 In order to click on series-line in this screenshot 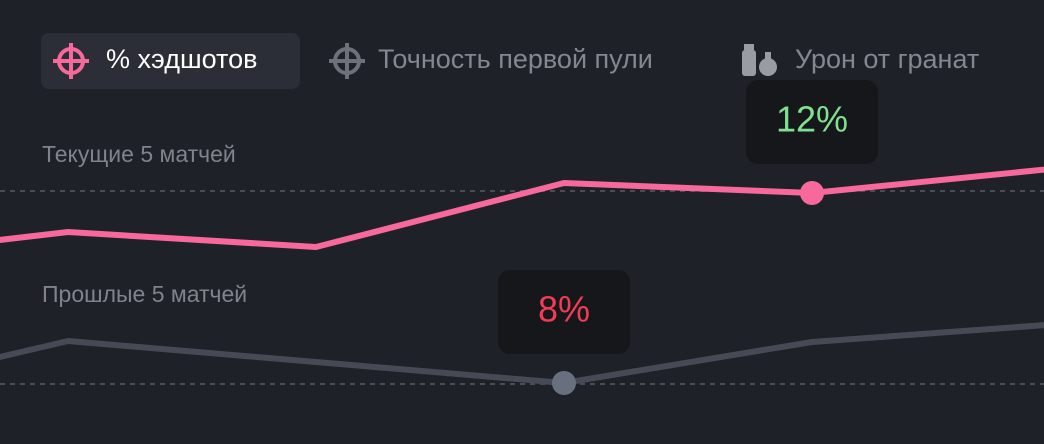, I will do `click(522, 354)`.